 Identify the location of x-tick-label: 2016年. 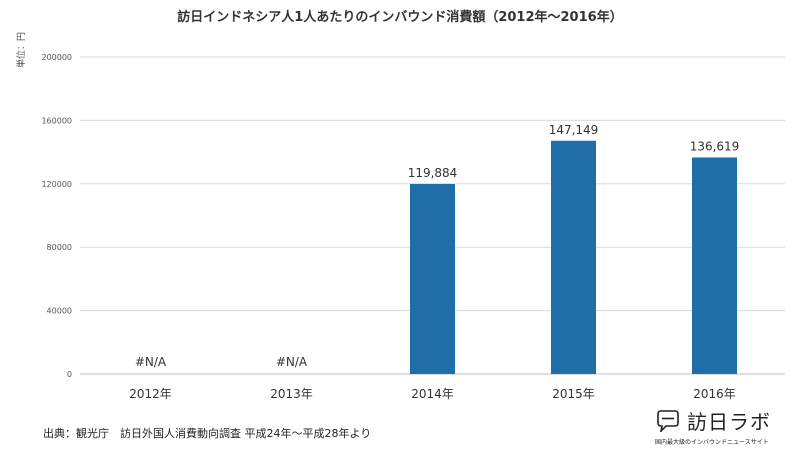
(714, 394).